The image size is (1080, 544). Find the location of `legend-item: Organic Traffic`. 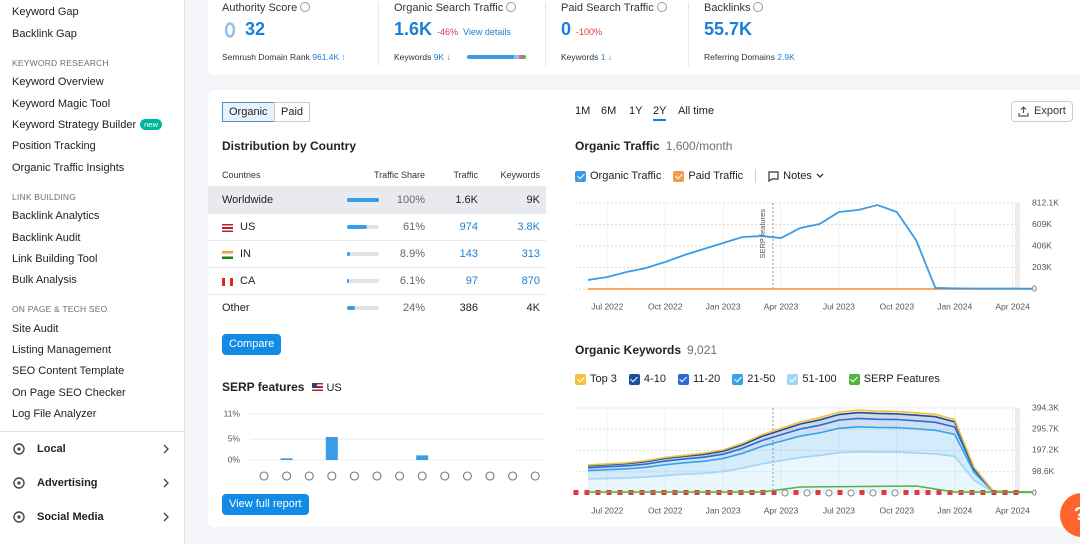

legend-item: Organic Traffic is located at coordinates (618, 176).